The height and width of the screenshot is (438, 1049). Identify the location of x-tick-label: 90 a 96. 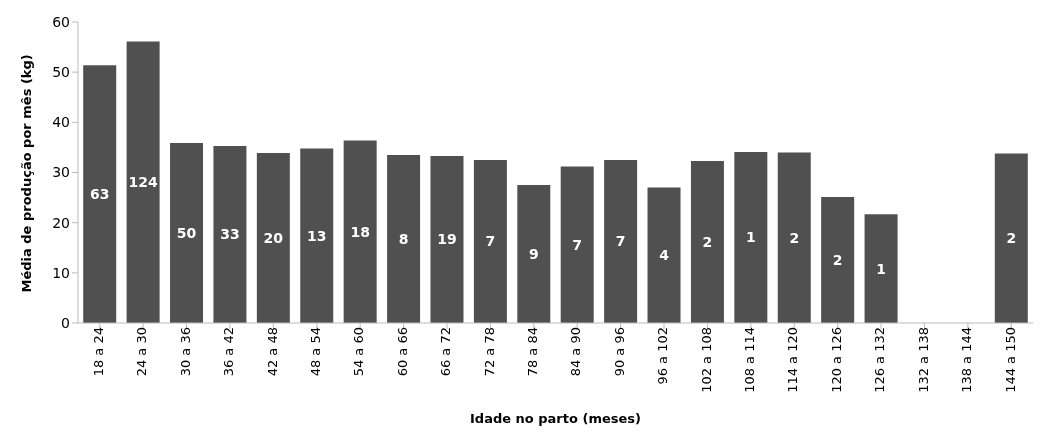
(619, 352).